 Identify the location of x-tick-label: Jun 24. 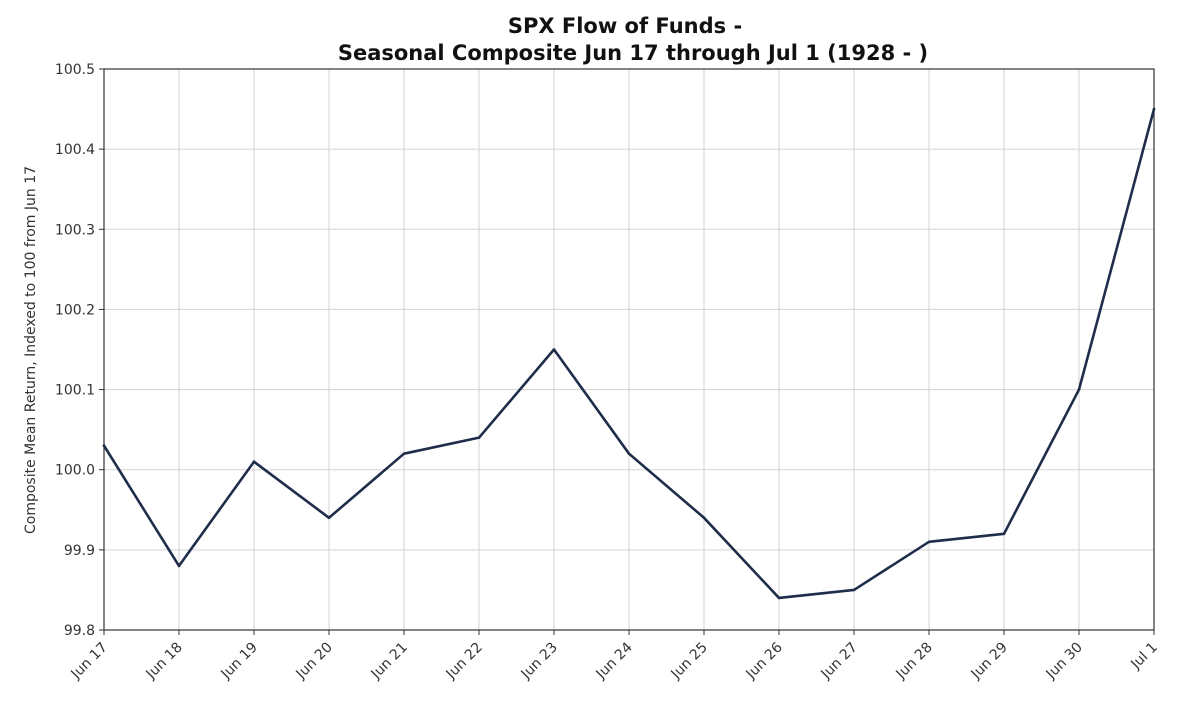
(614, 660).